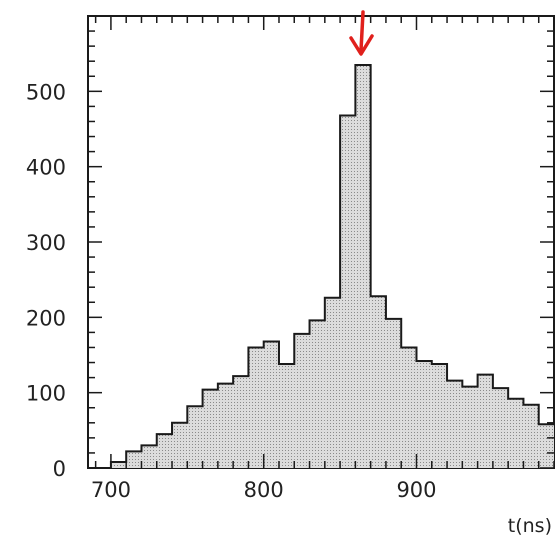 The height and width of the screenshot is (556, 556). Describe the element at coordinates (59, 469) in the screenshot. I see `y-tick-label: 0` at that location.